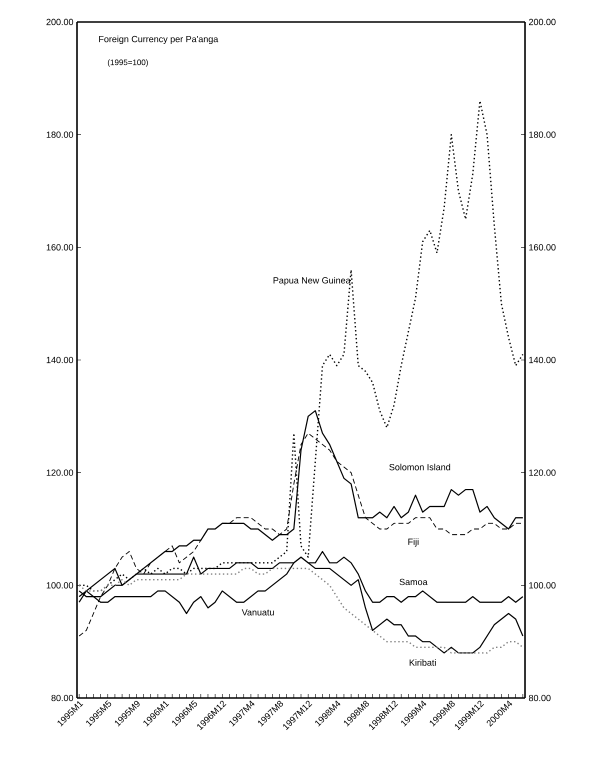 This screenshot has width=592, height=775. I want to click on series-label: Fiji, so click(413, 542).